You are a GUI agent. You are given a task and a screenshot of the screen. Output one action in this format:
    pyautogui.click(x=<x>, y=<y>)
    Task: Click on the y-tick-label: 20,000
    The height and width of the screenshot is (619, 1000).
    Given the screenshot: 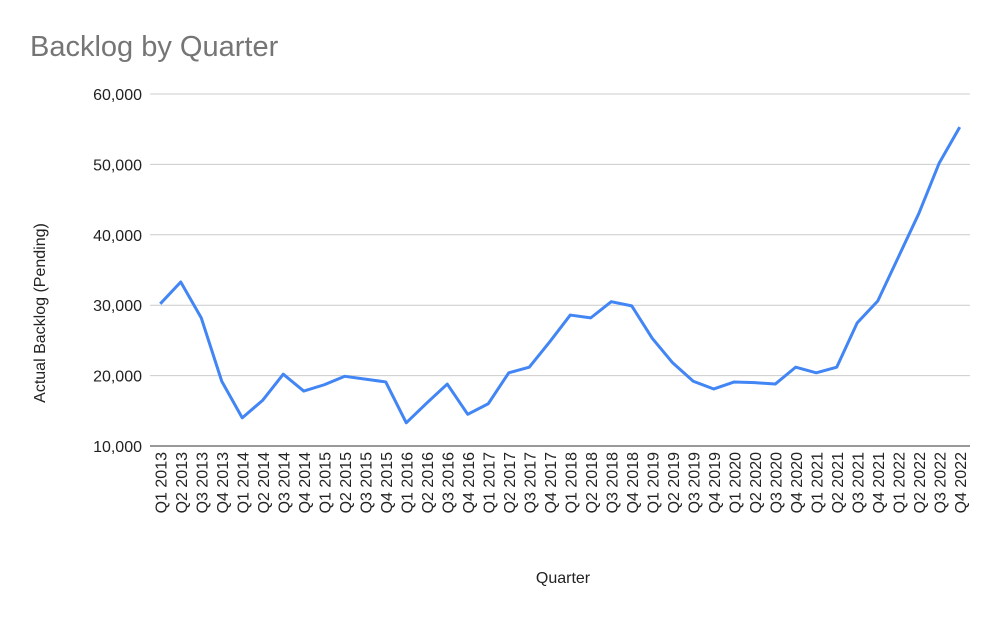 What is the action you would take?
    pyautogui.click(x=117, y=377)
    